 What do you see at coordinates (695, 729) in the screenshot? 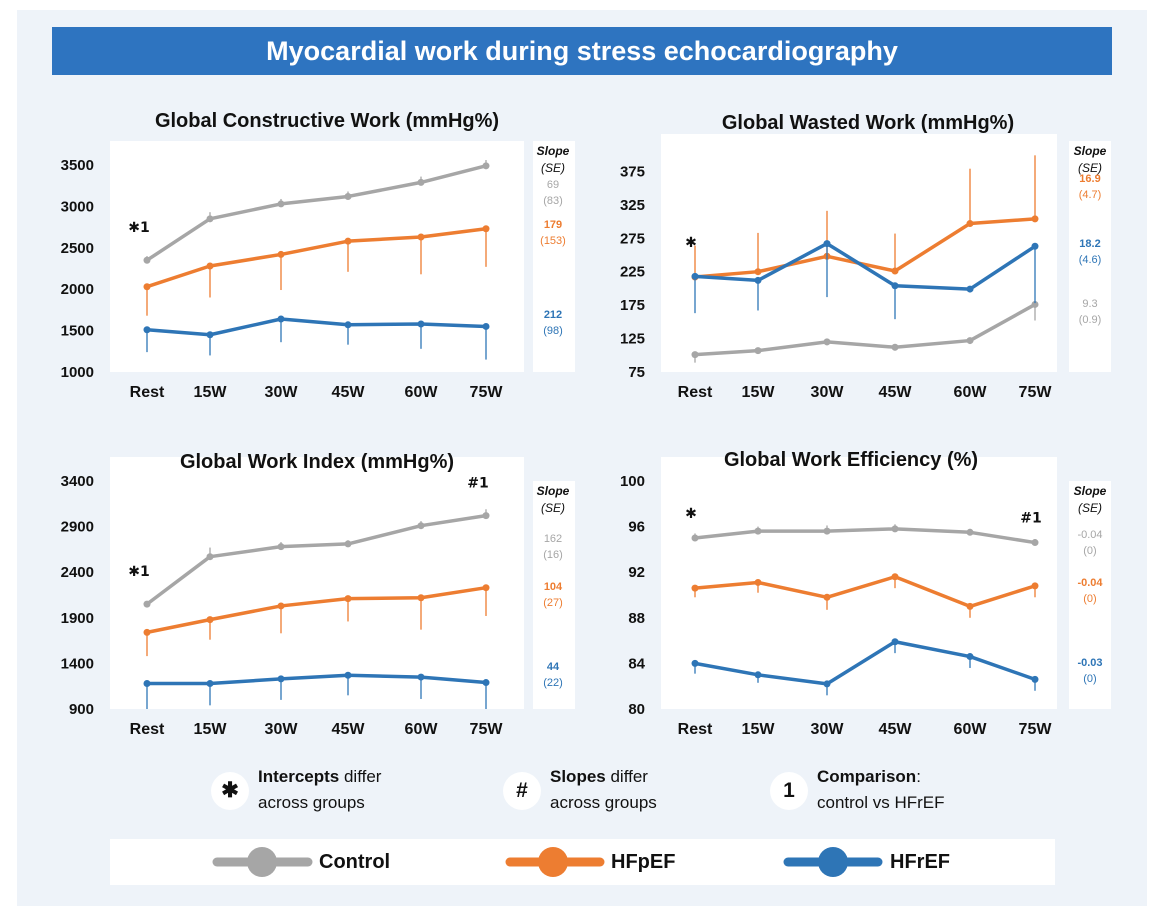
I see `chart4-xtick-label: Rest` at bounding box center [695, 729].